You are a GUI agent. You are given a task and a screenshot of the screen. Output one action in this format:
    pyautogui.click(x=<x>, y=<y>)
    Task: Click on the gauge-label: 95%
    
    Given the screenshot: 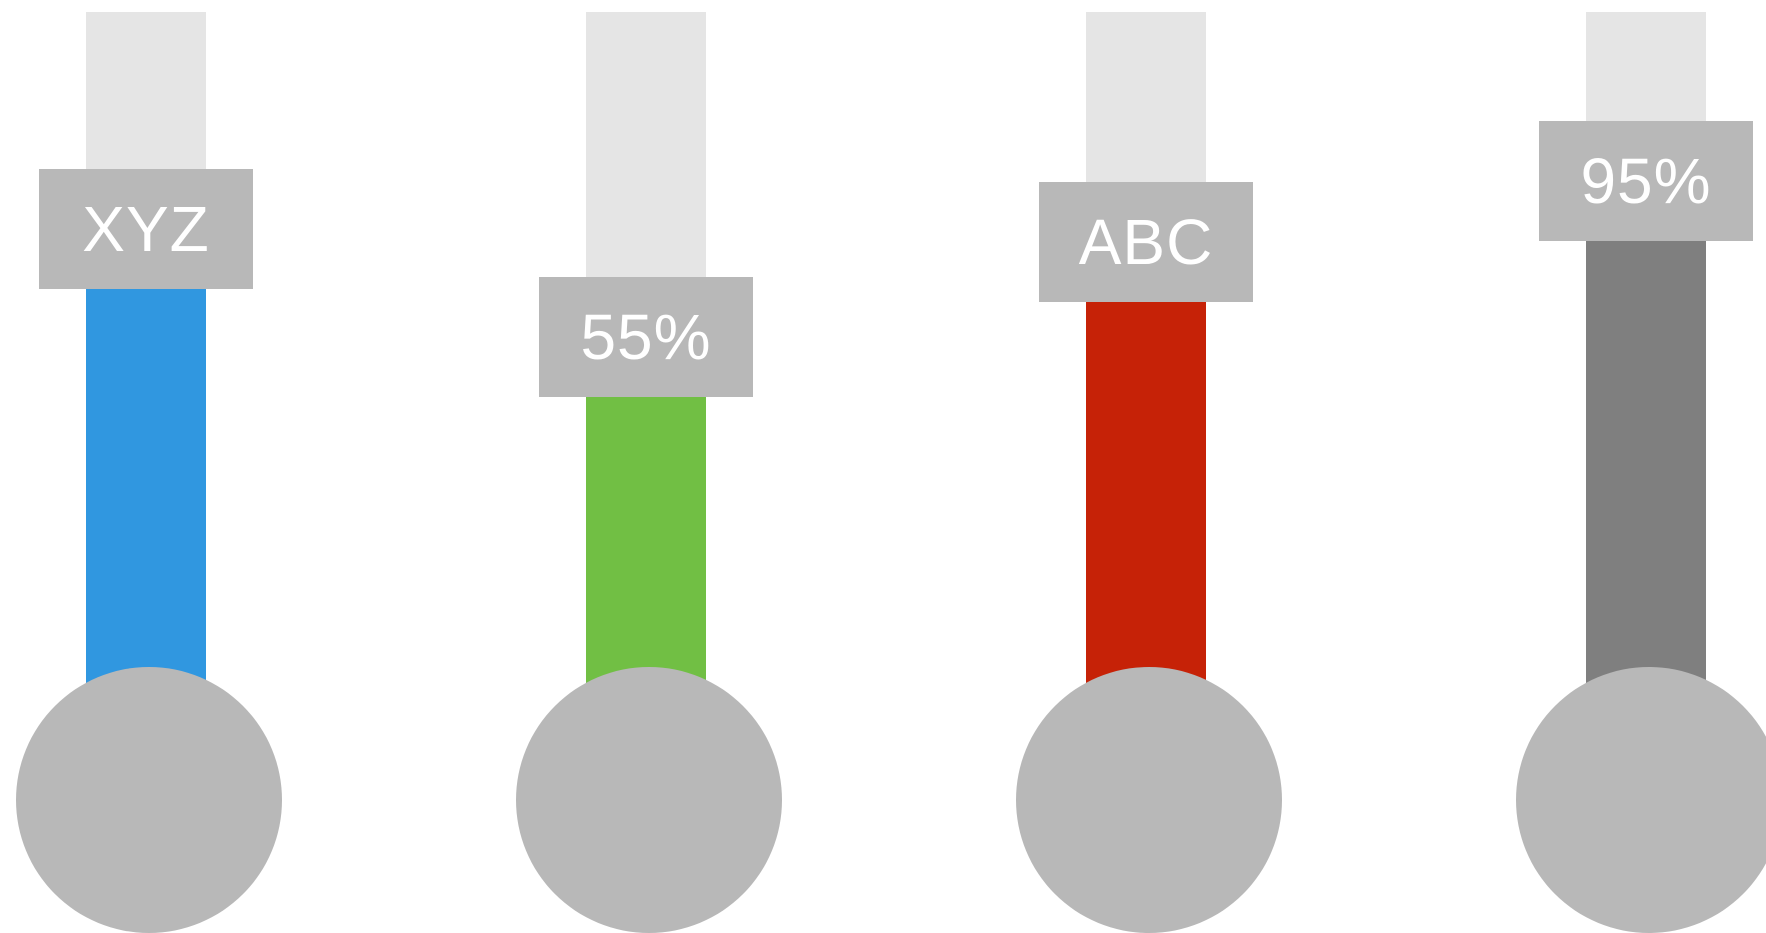 What is the action you would take?
    pyautogui.click(x=1646, y=181)
    